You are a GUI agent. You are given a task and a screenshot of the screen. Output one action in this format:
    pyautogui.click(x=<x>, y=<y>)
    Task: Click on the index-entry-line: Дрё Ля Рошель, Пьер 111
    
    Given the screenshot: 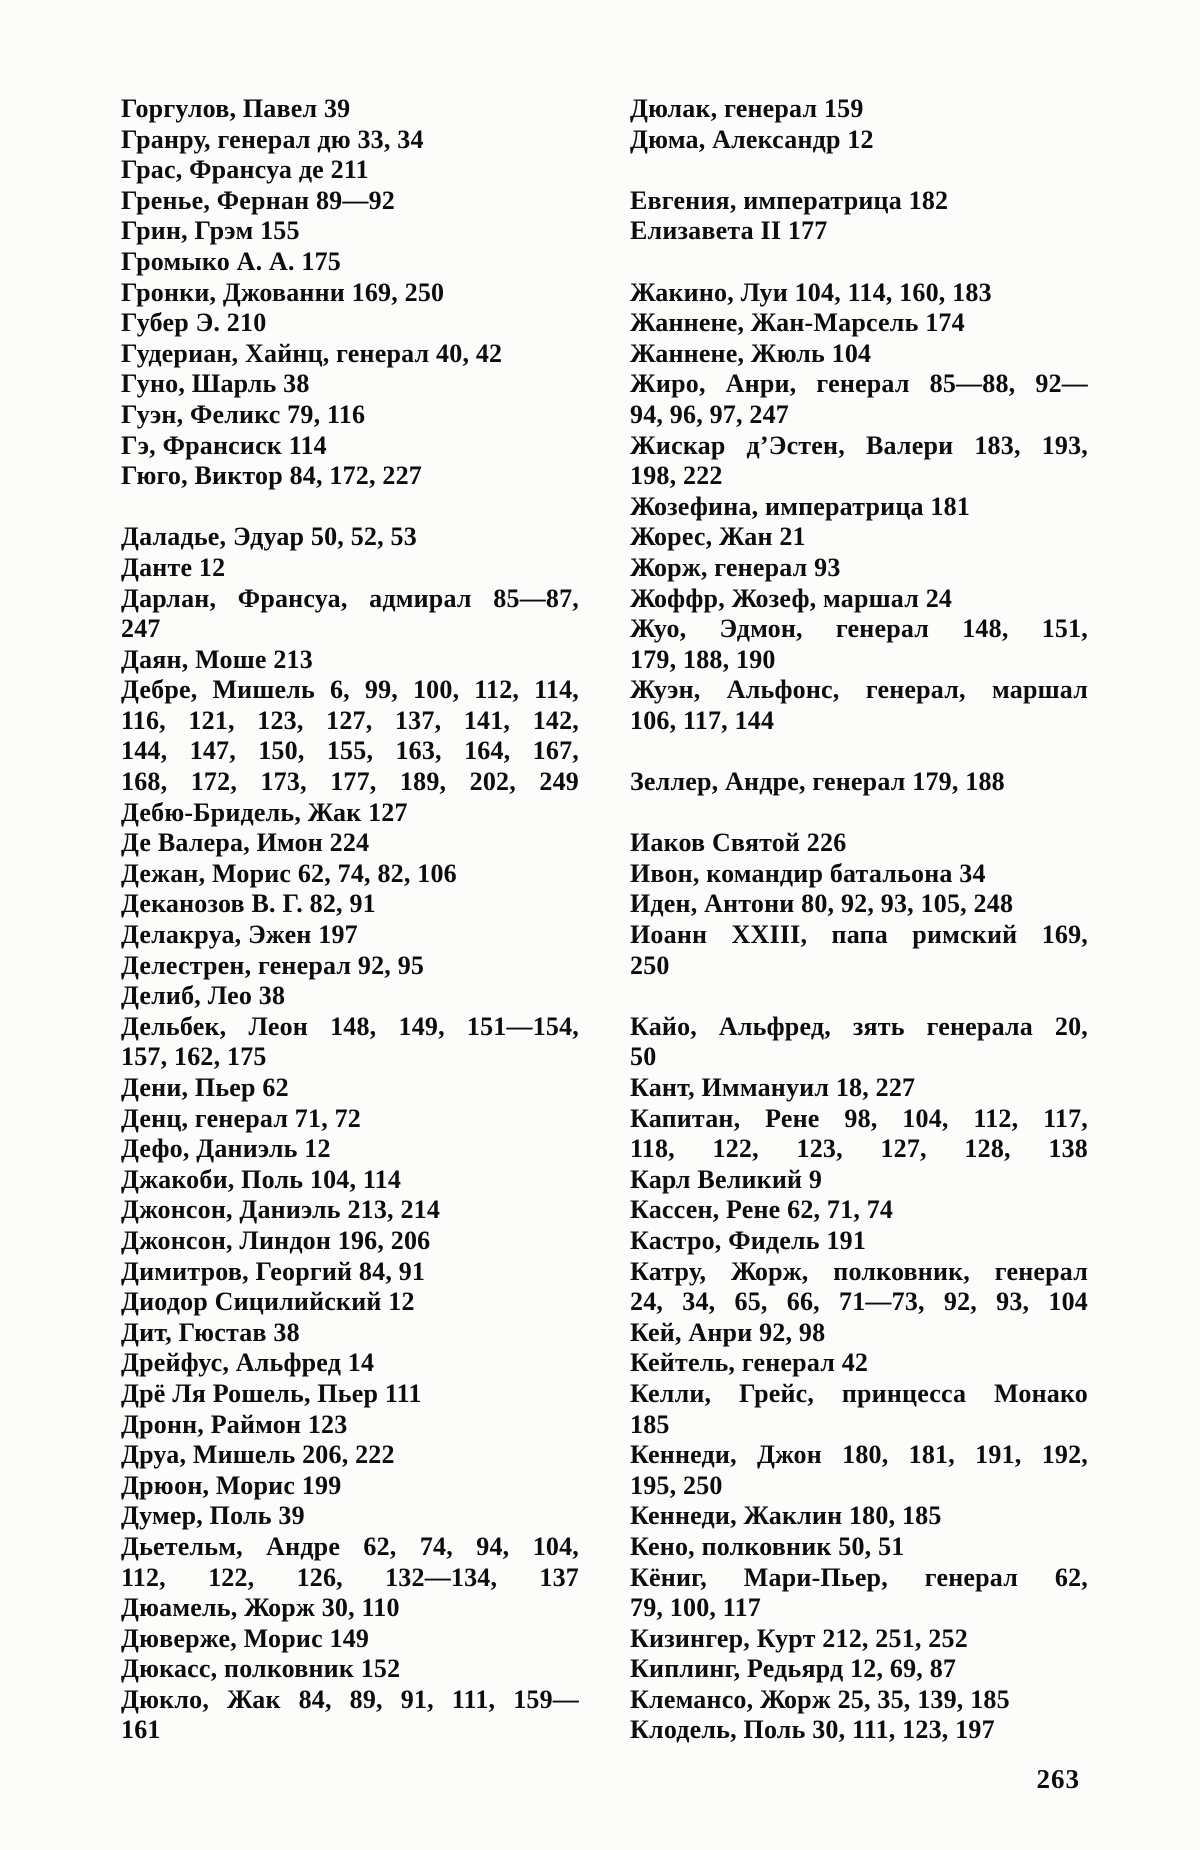 What is the action you would take?
    pyautogui.click(x=271, y=1393)
    